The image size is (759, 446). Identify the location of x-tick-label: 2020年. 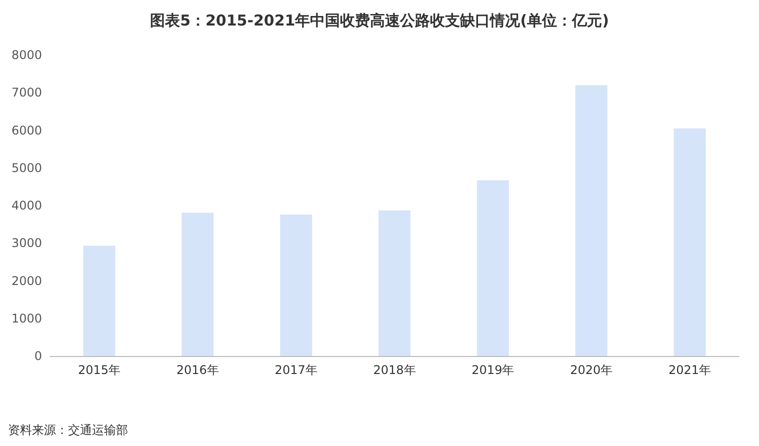
(591, 370).